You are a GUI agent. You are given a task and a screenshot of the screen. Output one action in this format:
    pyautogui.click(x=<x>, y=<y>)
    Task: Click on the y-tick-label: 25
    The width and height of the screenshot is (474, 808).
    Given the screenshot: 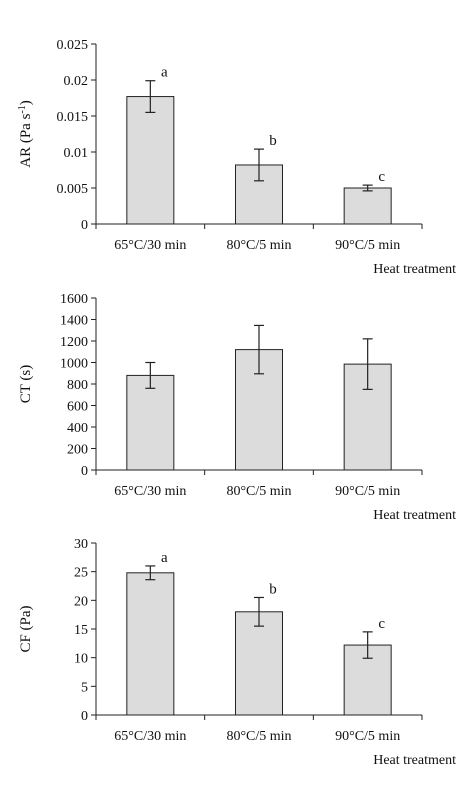 What is the action you would take?
    pyautogui.click(x=81, y=573)
    